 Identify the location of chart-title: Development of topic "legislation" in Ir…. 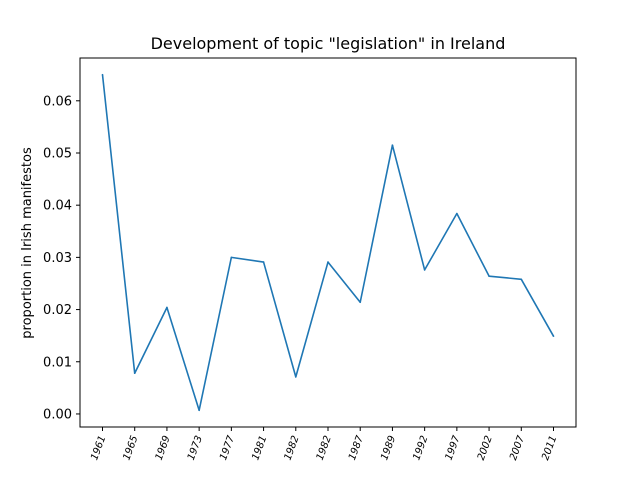
(328, 43).